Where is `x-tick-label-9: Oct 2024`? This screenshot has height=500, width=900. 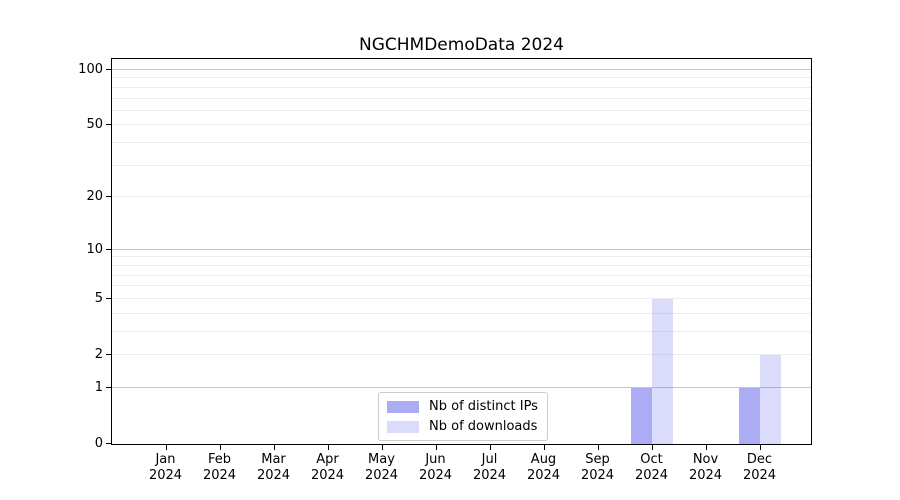
x-tick-label-9: Oct 2024 is located at coordinates (652, 468).